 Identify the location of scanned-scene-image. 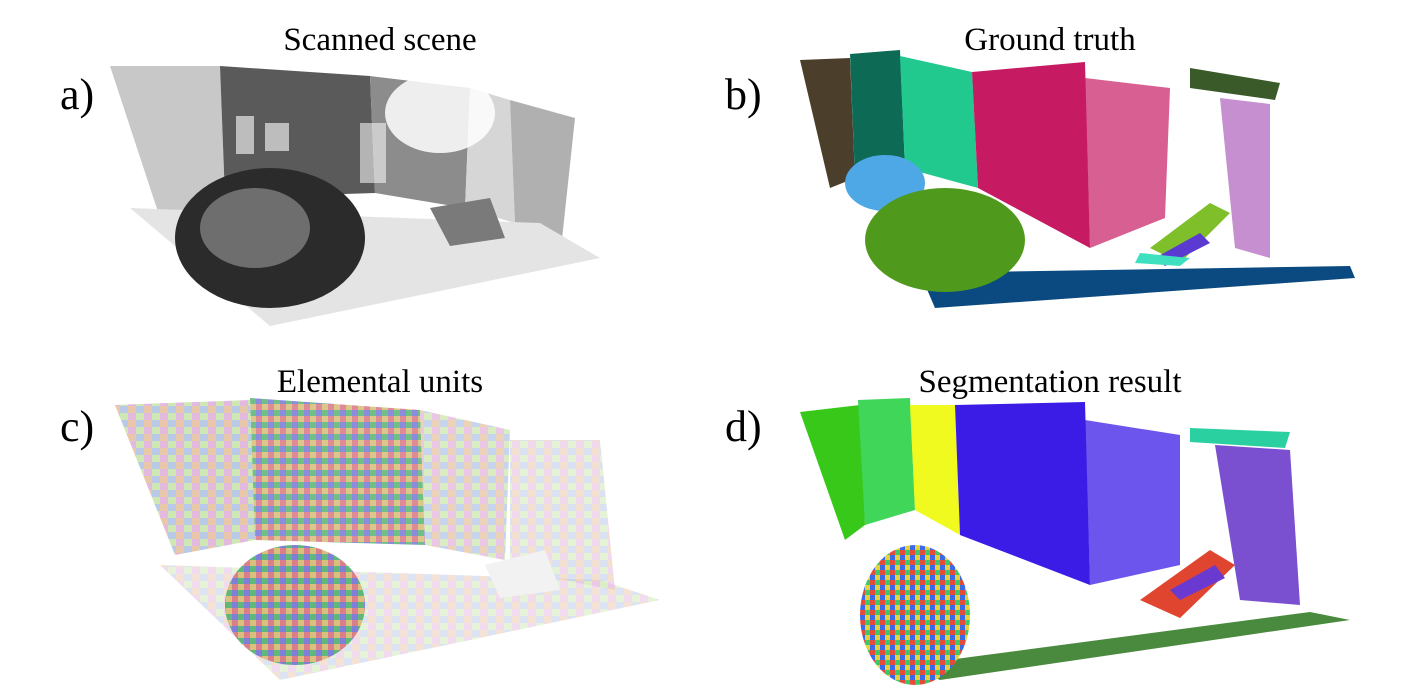
(355, 196).